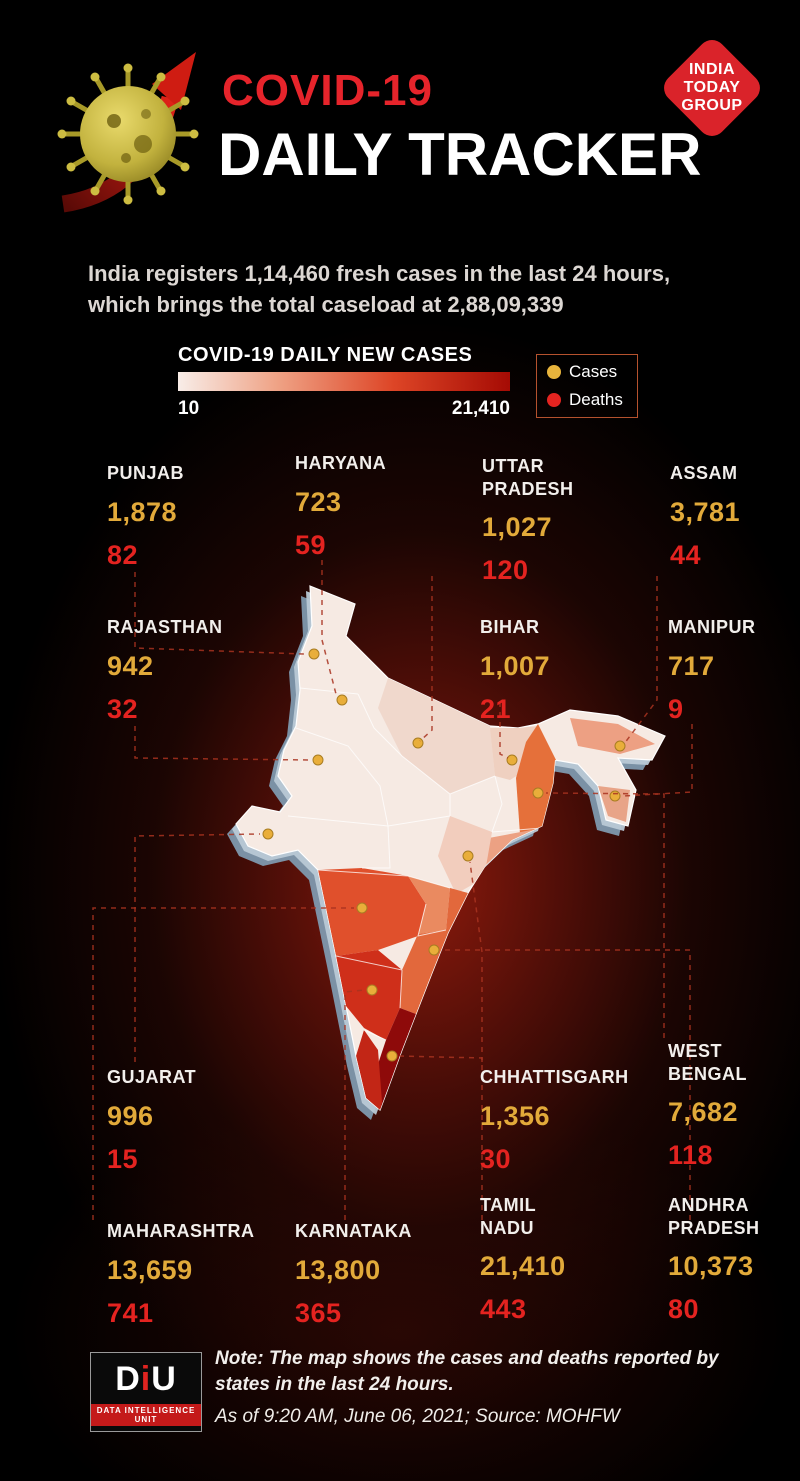 The height and width of the screenshot is (1481, 800). I want to click on state-deaths: 59, so click(311, 544).